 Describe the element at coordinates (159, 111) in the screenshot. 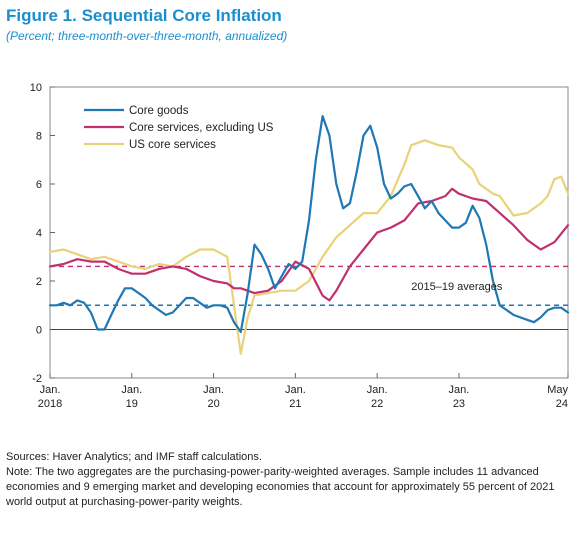

I see `legend-label: Core goods` at that location.